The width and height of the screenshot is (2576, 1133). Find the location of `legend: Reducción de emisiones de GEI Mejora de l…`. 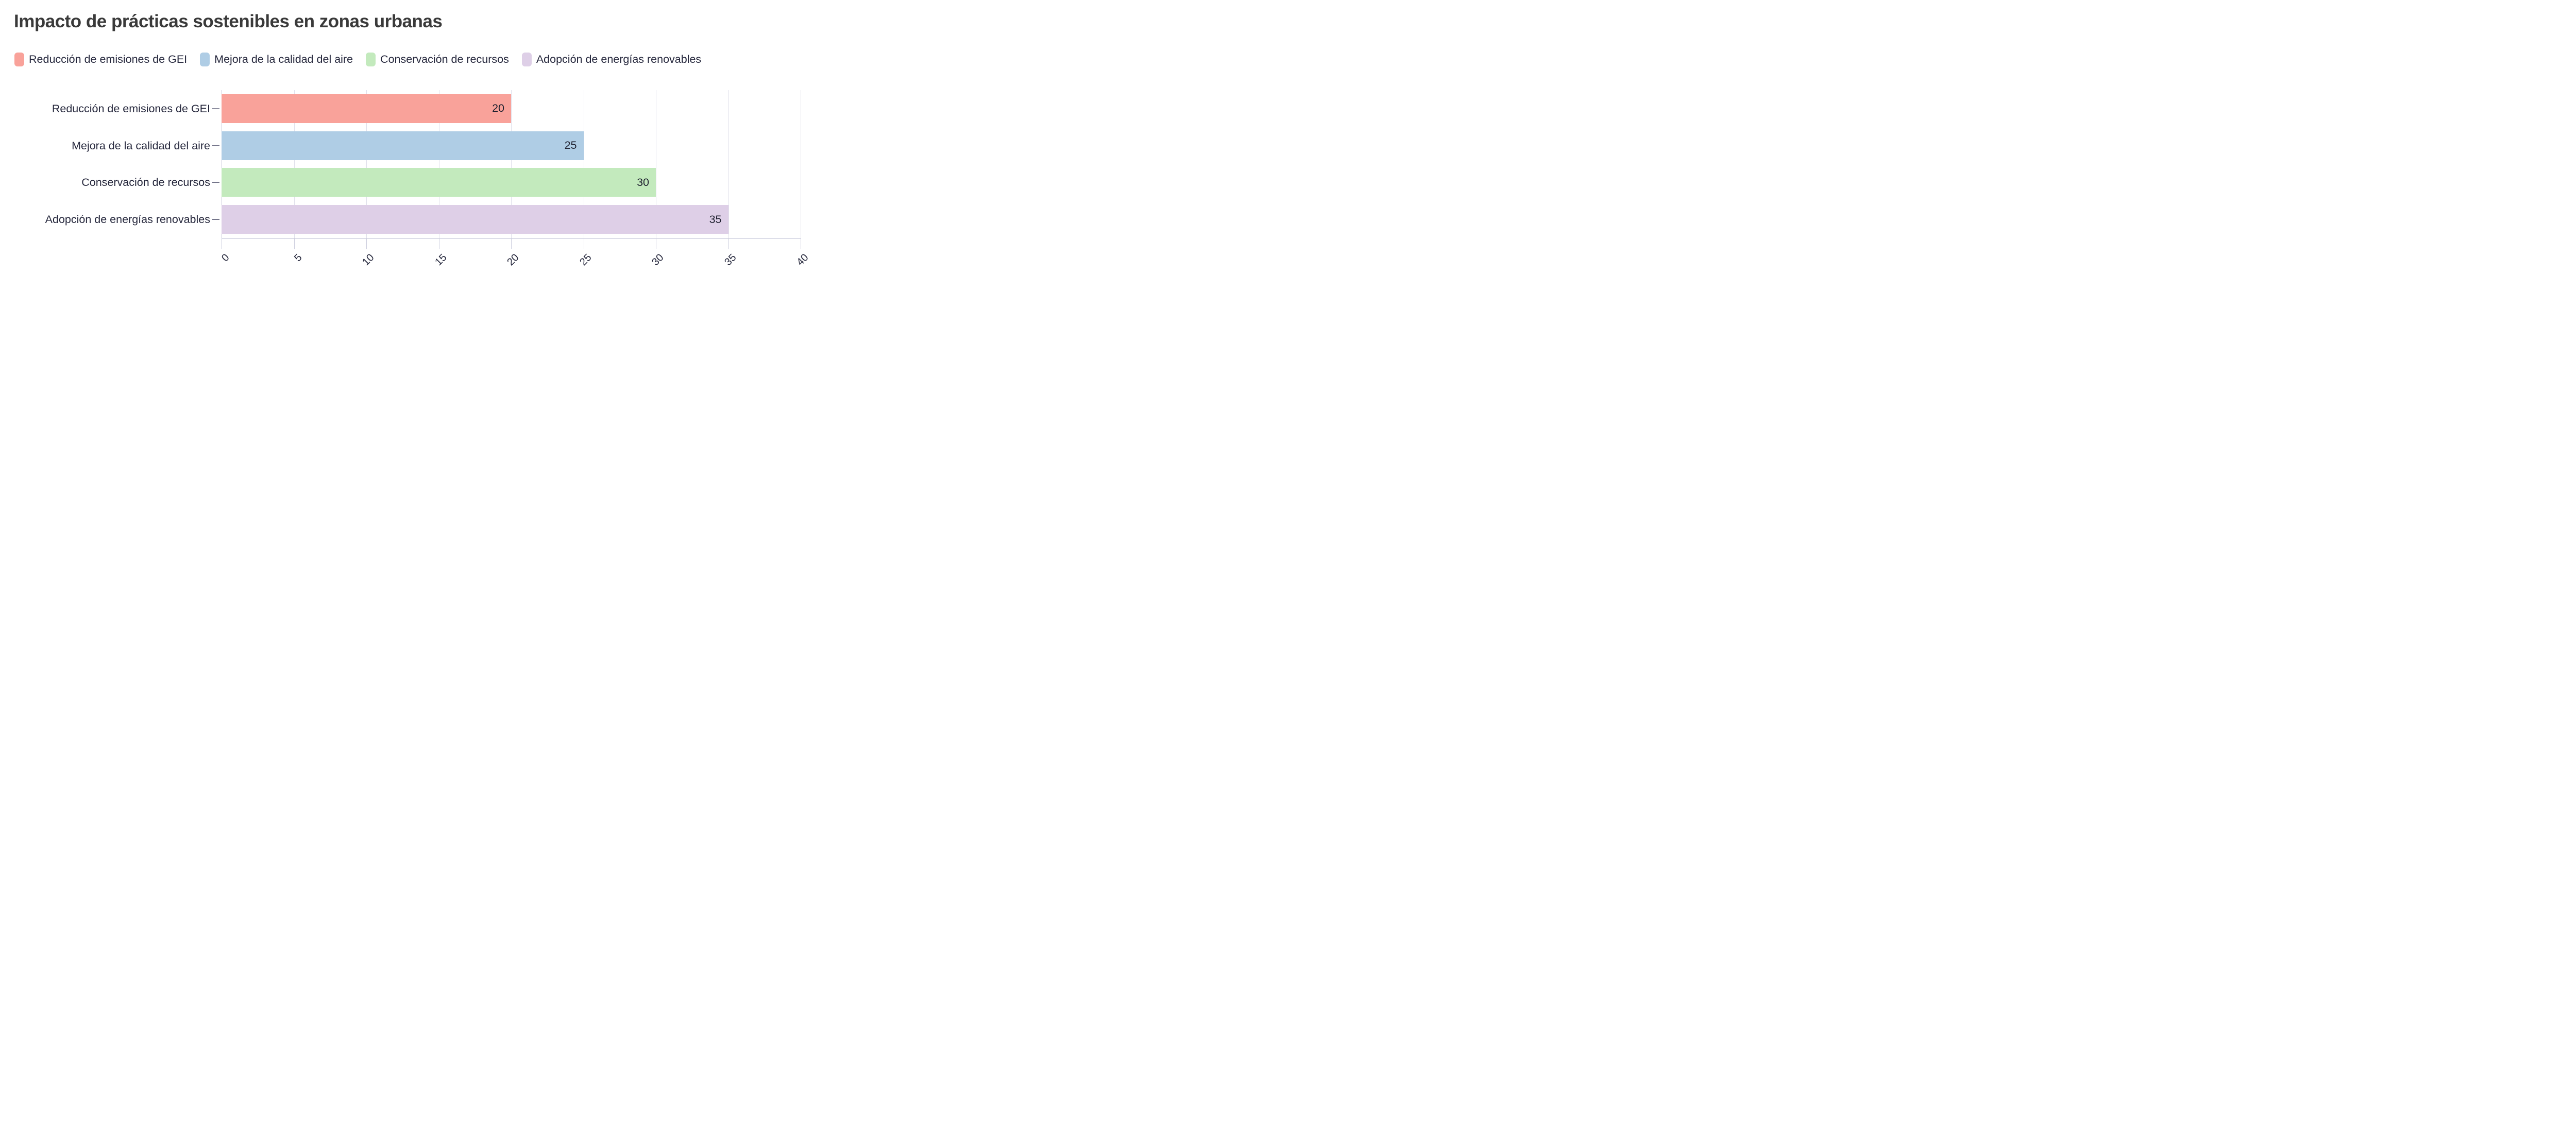

legend: Reducción de emisiones de GEI Mejora de l… is located at coordinates (357, 59).